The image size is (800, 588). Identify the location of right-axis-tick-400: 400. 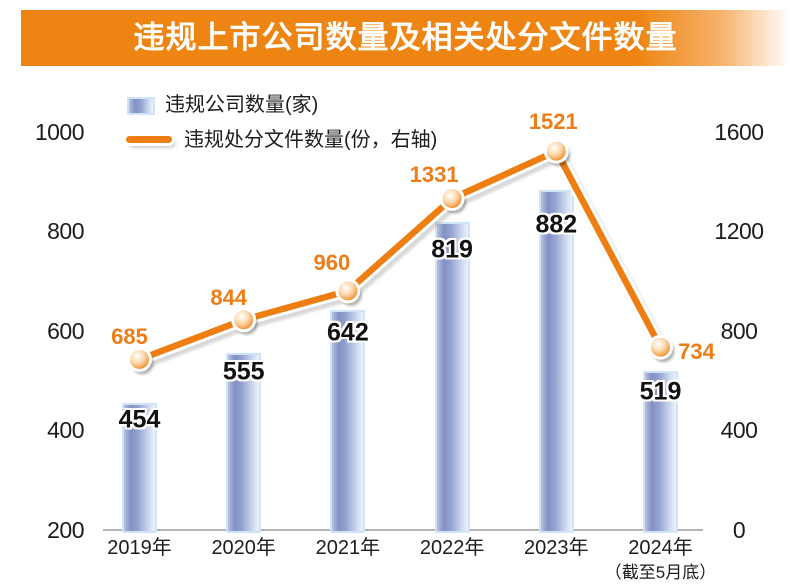
(739, 430).